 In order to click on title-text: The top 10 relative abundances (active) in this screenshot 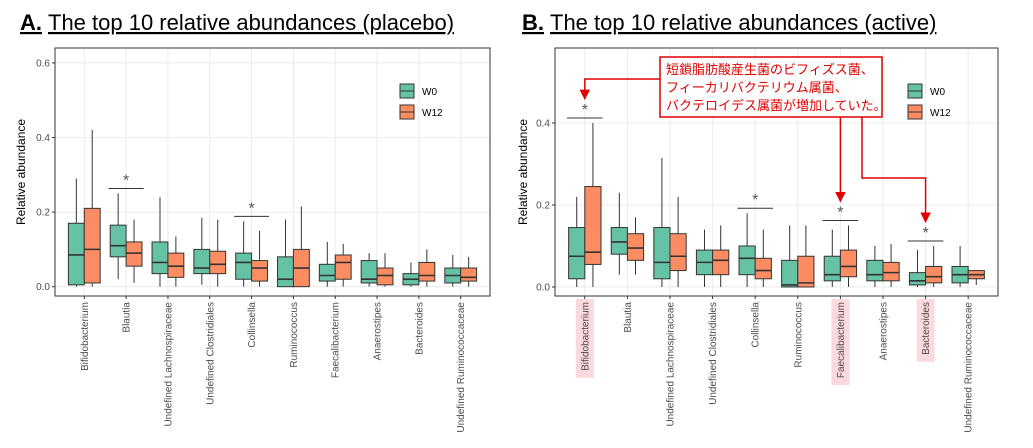, I will do `click(743, 22)`.